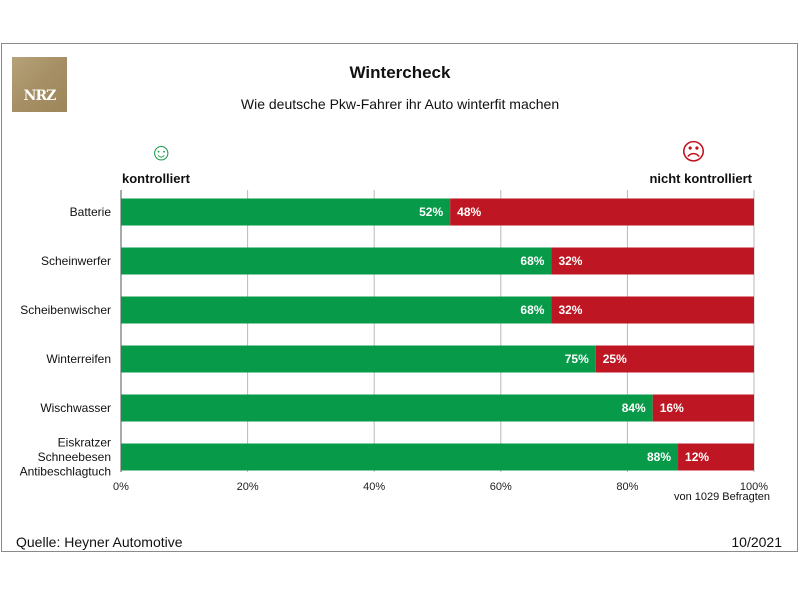 This screenshot has width=800, height=600. Describe the element at coordinates (74, 457) in the screenshot. I see `category-label: Schneebesen` at that location.